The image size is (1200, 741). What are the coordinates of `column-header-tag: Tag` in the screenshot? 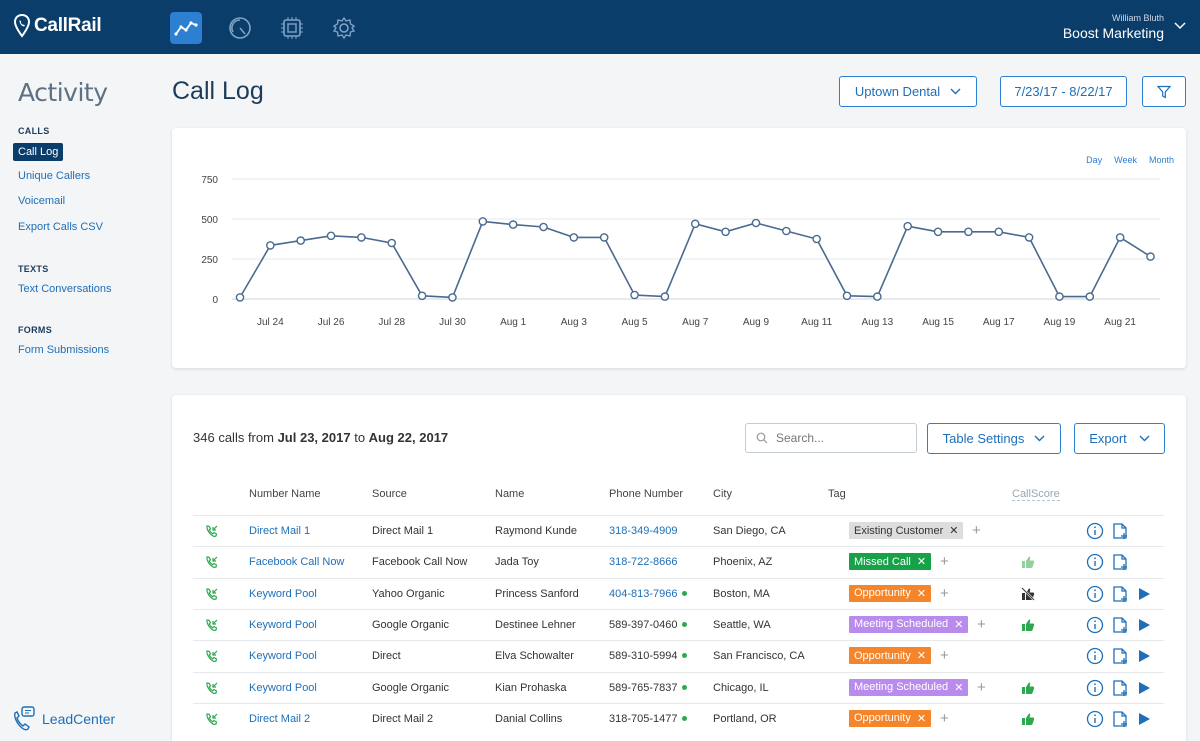 It's located at (837, 494).